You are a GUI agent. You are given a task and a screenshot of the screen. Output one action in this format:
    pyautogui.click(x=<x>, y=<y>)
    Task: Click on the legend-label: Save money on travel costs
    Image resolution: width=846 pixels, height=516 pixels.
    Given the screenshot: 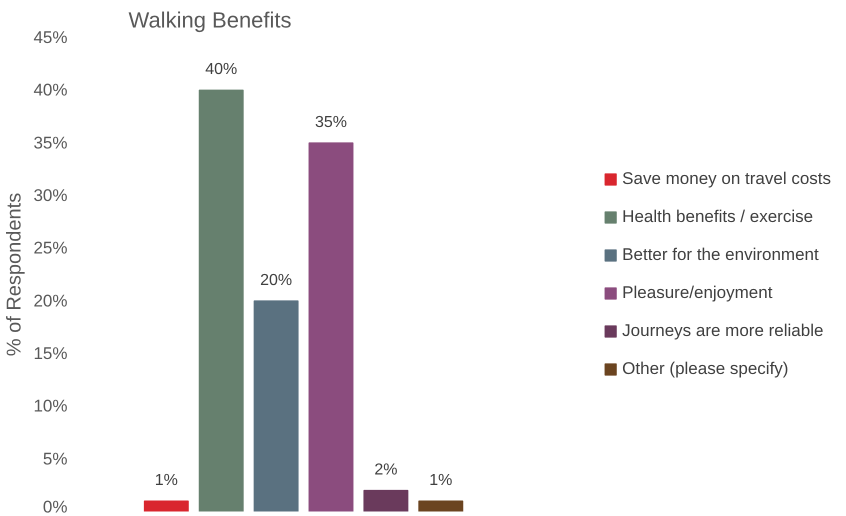 What is the action you would take?
    pyautogui.click(x=726, y=179)
    